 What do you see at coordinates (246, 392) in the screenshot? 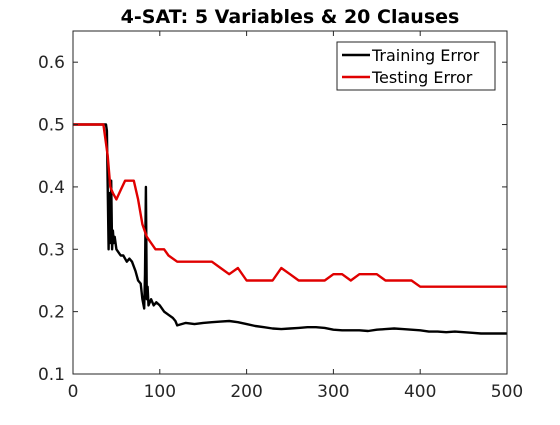
I see `x-tick-label: 200` at bounding box center [246, 392].